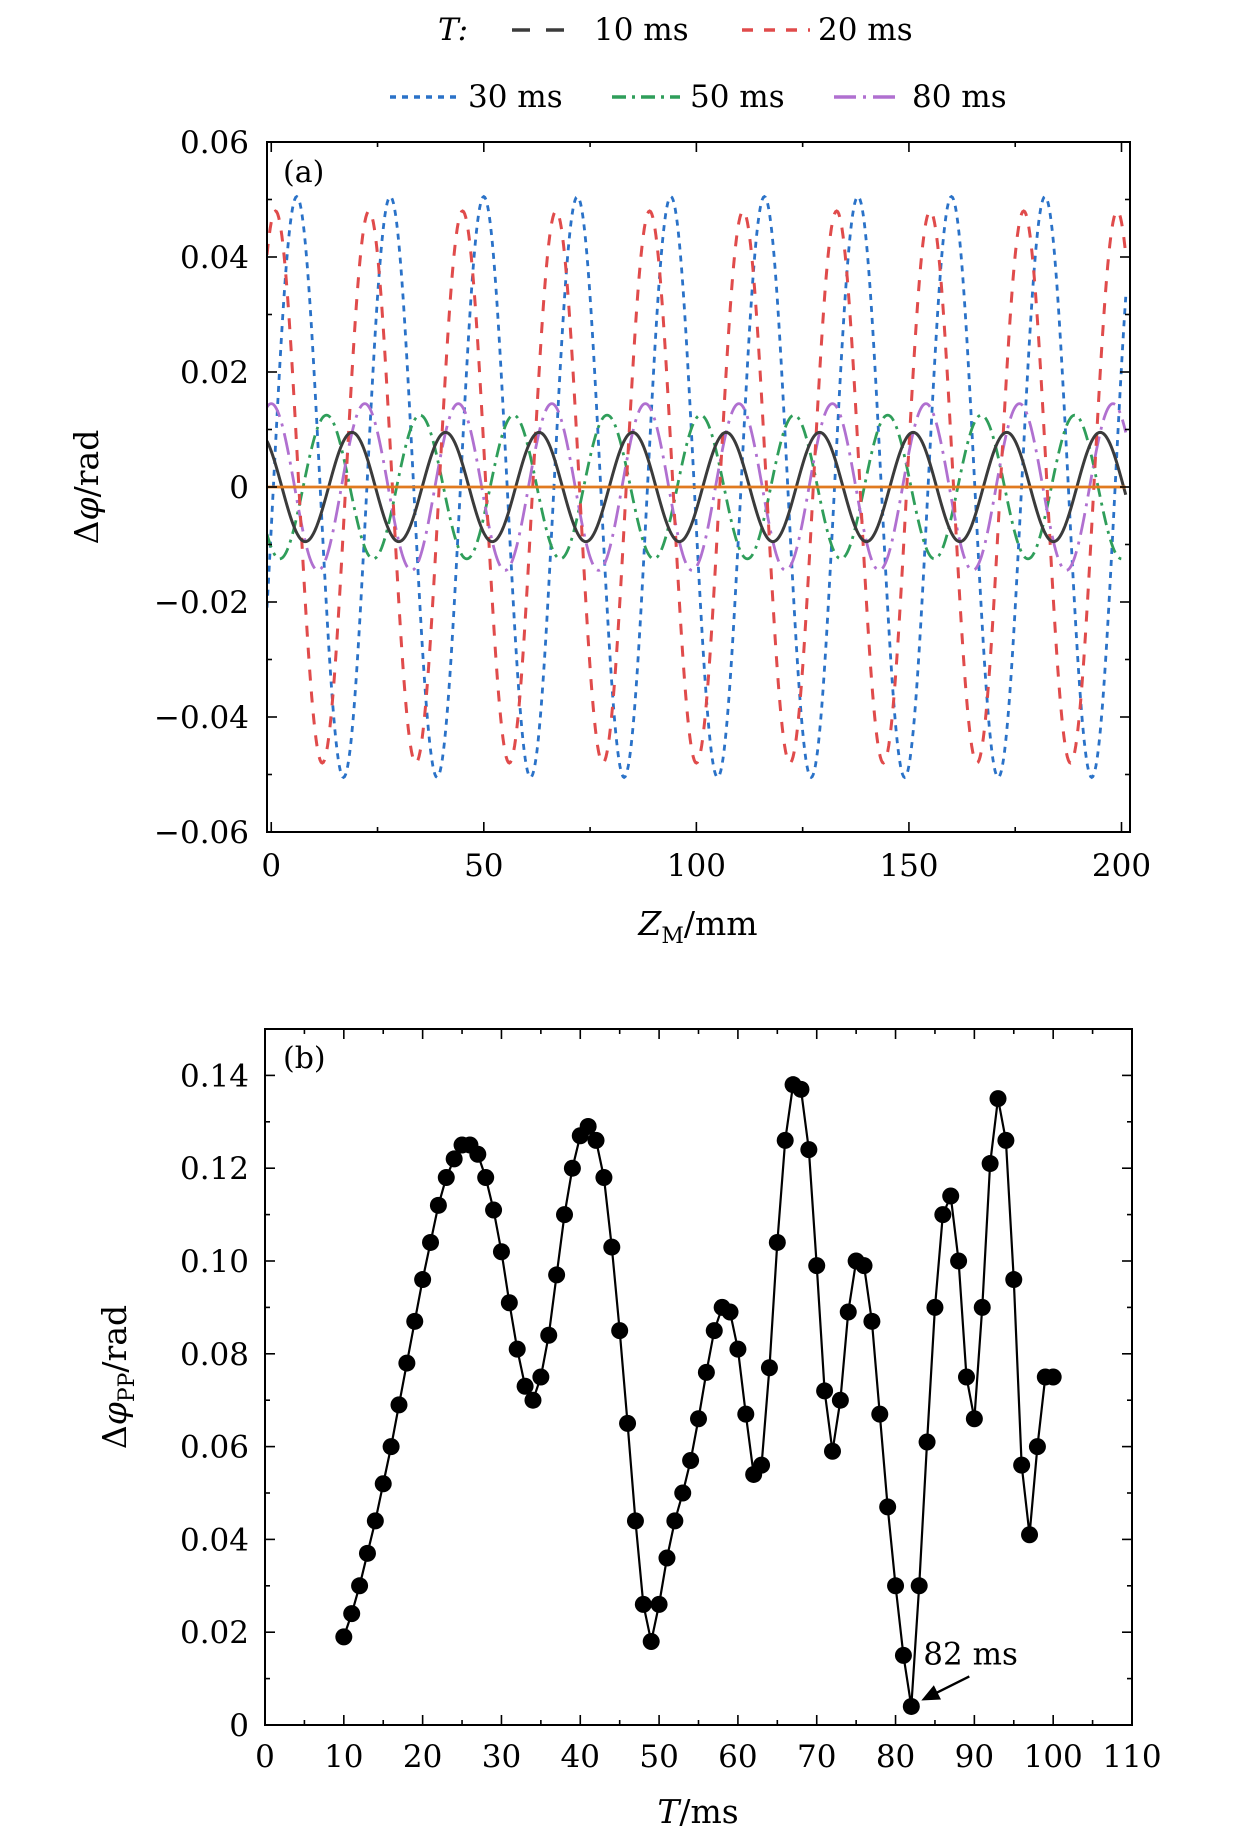  Describe the element at coordinates (501, 1757) in the screenshot. I see `b-xtick-label: 30` at that location.